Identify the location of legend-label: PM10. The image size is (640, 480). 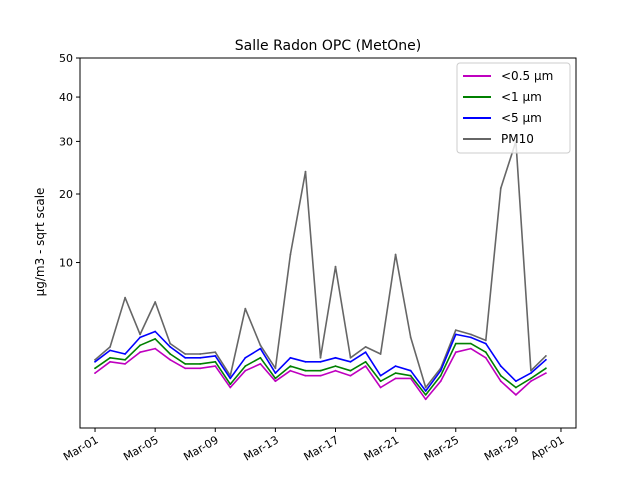
(517, 139).